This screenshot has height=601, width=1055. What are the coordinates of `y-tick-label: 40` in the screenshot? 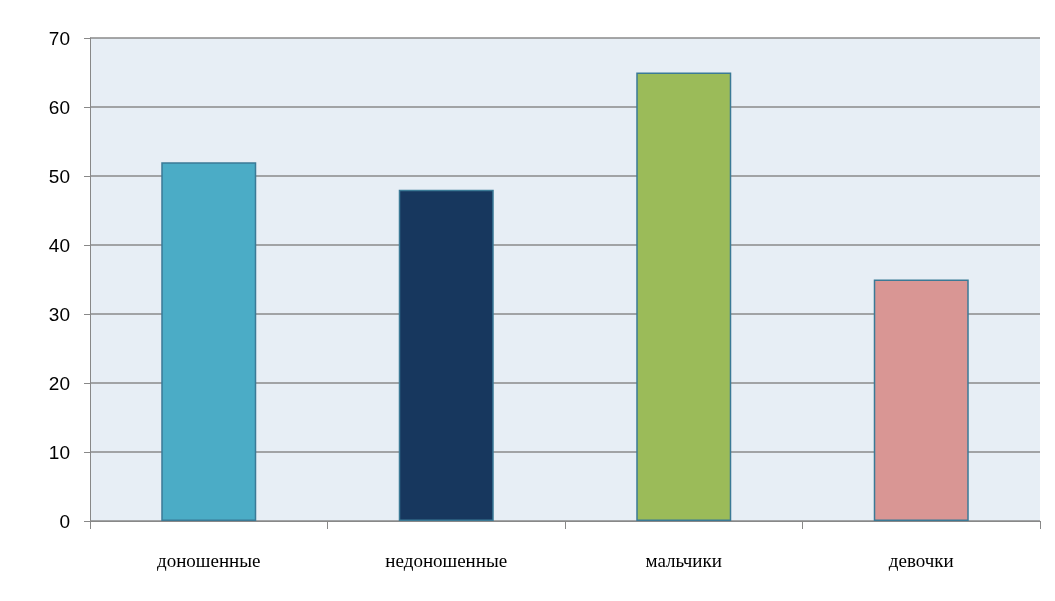 It's located at (59, 245).